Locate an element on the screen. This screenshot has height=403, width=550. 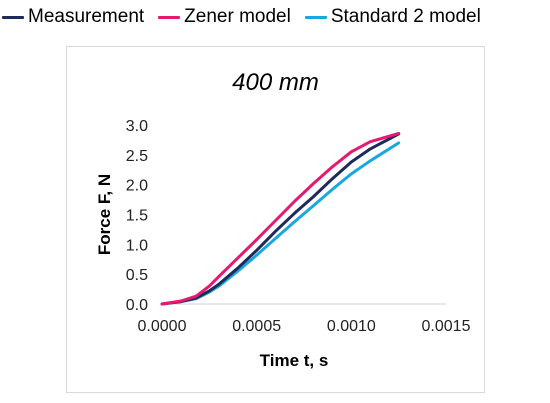
legend-item: Standard 2 model is located at coordinates (392, 17).